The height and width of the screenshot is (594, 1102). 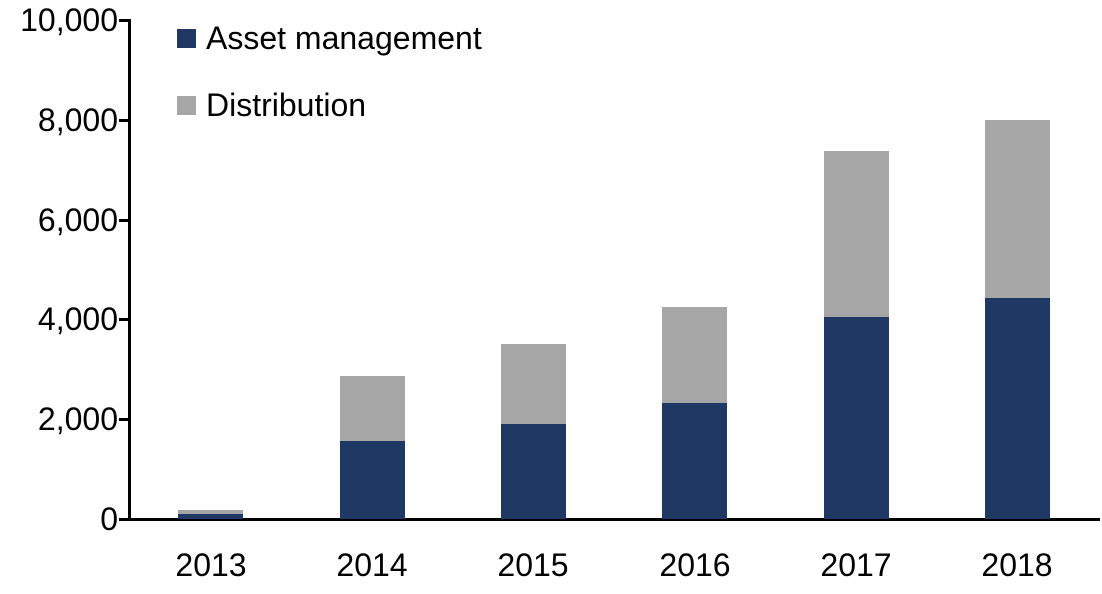 What do you see at coordinates (533, 565) in the screenshot?
I see `x-axis-label-2015: 2015` at bounding box center [533, 565].